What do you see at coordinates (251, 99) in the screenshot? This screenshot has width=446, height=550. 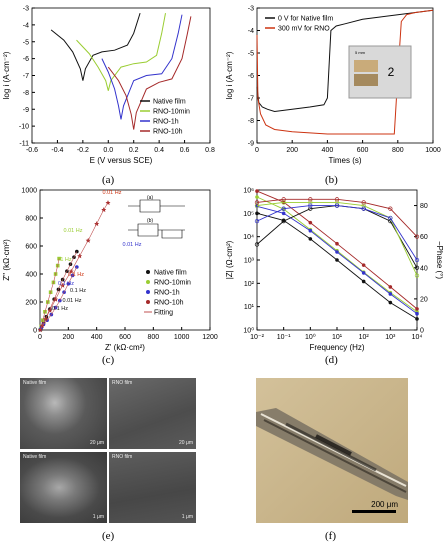 I see `y-tick-label: -7` at bounding box center [251, 99].